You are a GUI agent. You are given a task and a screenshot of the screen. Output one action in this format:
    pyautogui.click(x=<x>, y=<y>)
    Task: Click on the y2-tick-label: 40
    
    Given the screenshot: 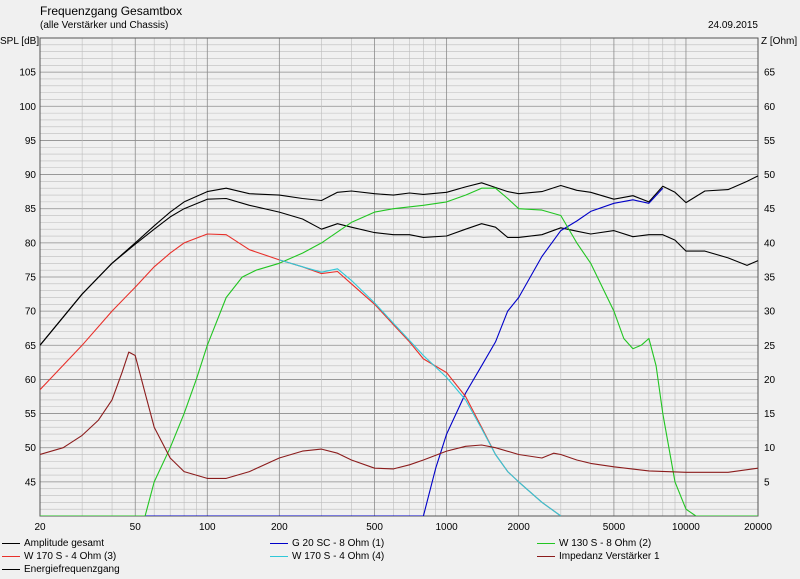 What is the action you would take?
    pyautogui.click(x=770, y=243)
    